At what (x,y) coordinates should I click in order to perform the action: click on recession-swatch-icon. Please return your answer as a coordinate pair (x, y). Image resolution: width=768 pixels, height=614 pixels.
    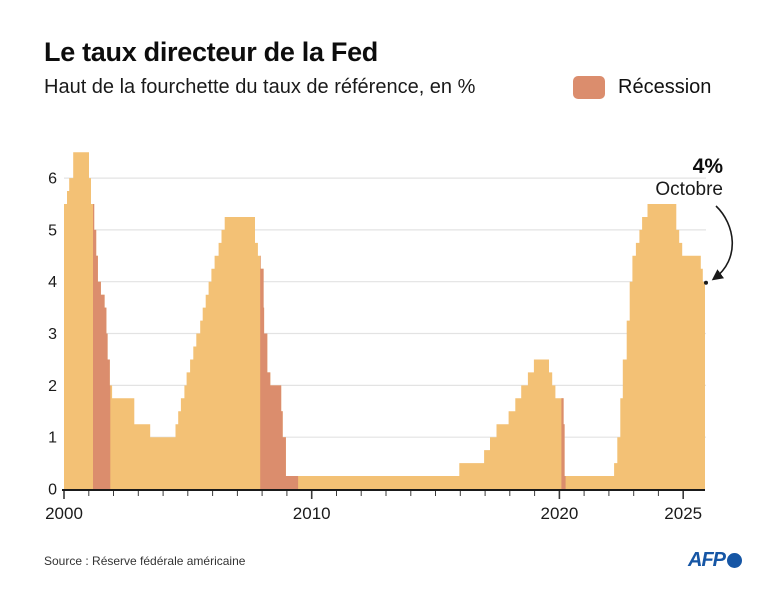
    Looking at the image, I should click on (589, 87).